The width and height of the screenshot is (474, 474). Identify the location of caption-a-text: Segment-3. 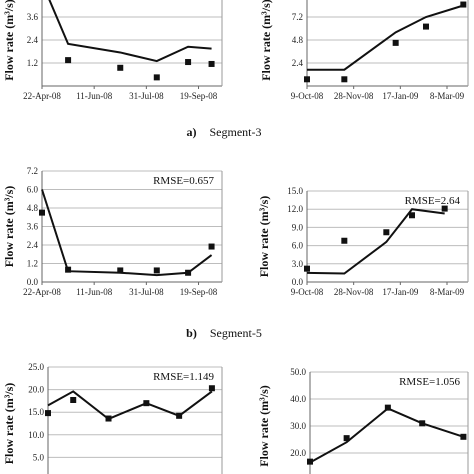
(236, 132).